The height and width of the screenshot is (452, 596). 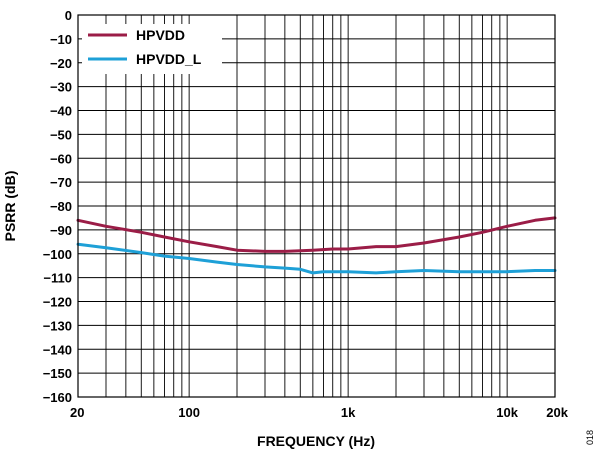 What do you see at coordinates (189, 412) in the screenshot?
I see `x-tick-label: 100` at bounding box center [189, 412].